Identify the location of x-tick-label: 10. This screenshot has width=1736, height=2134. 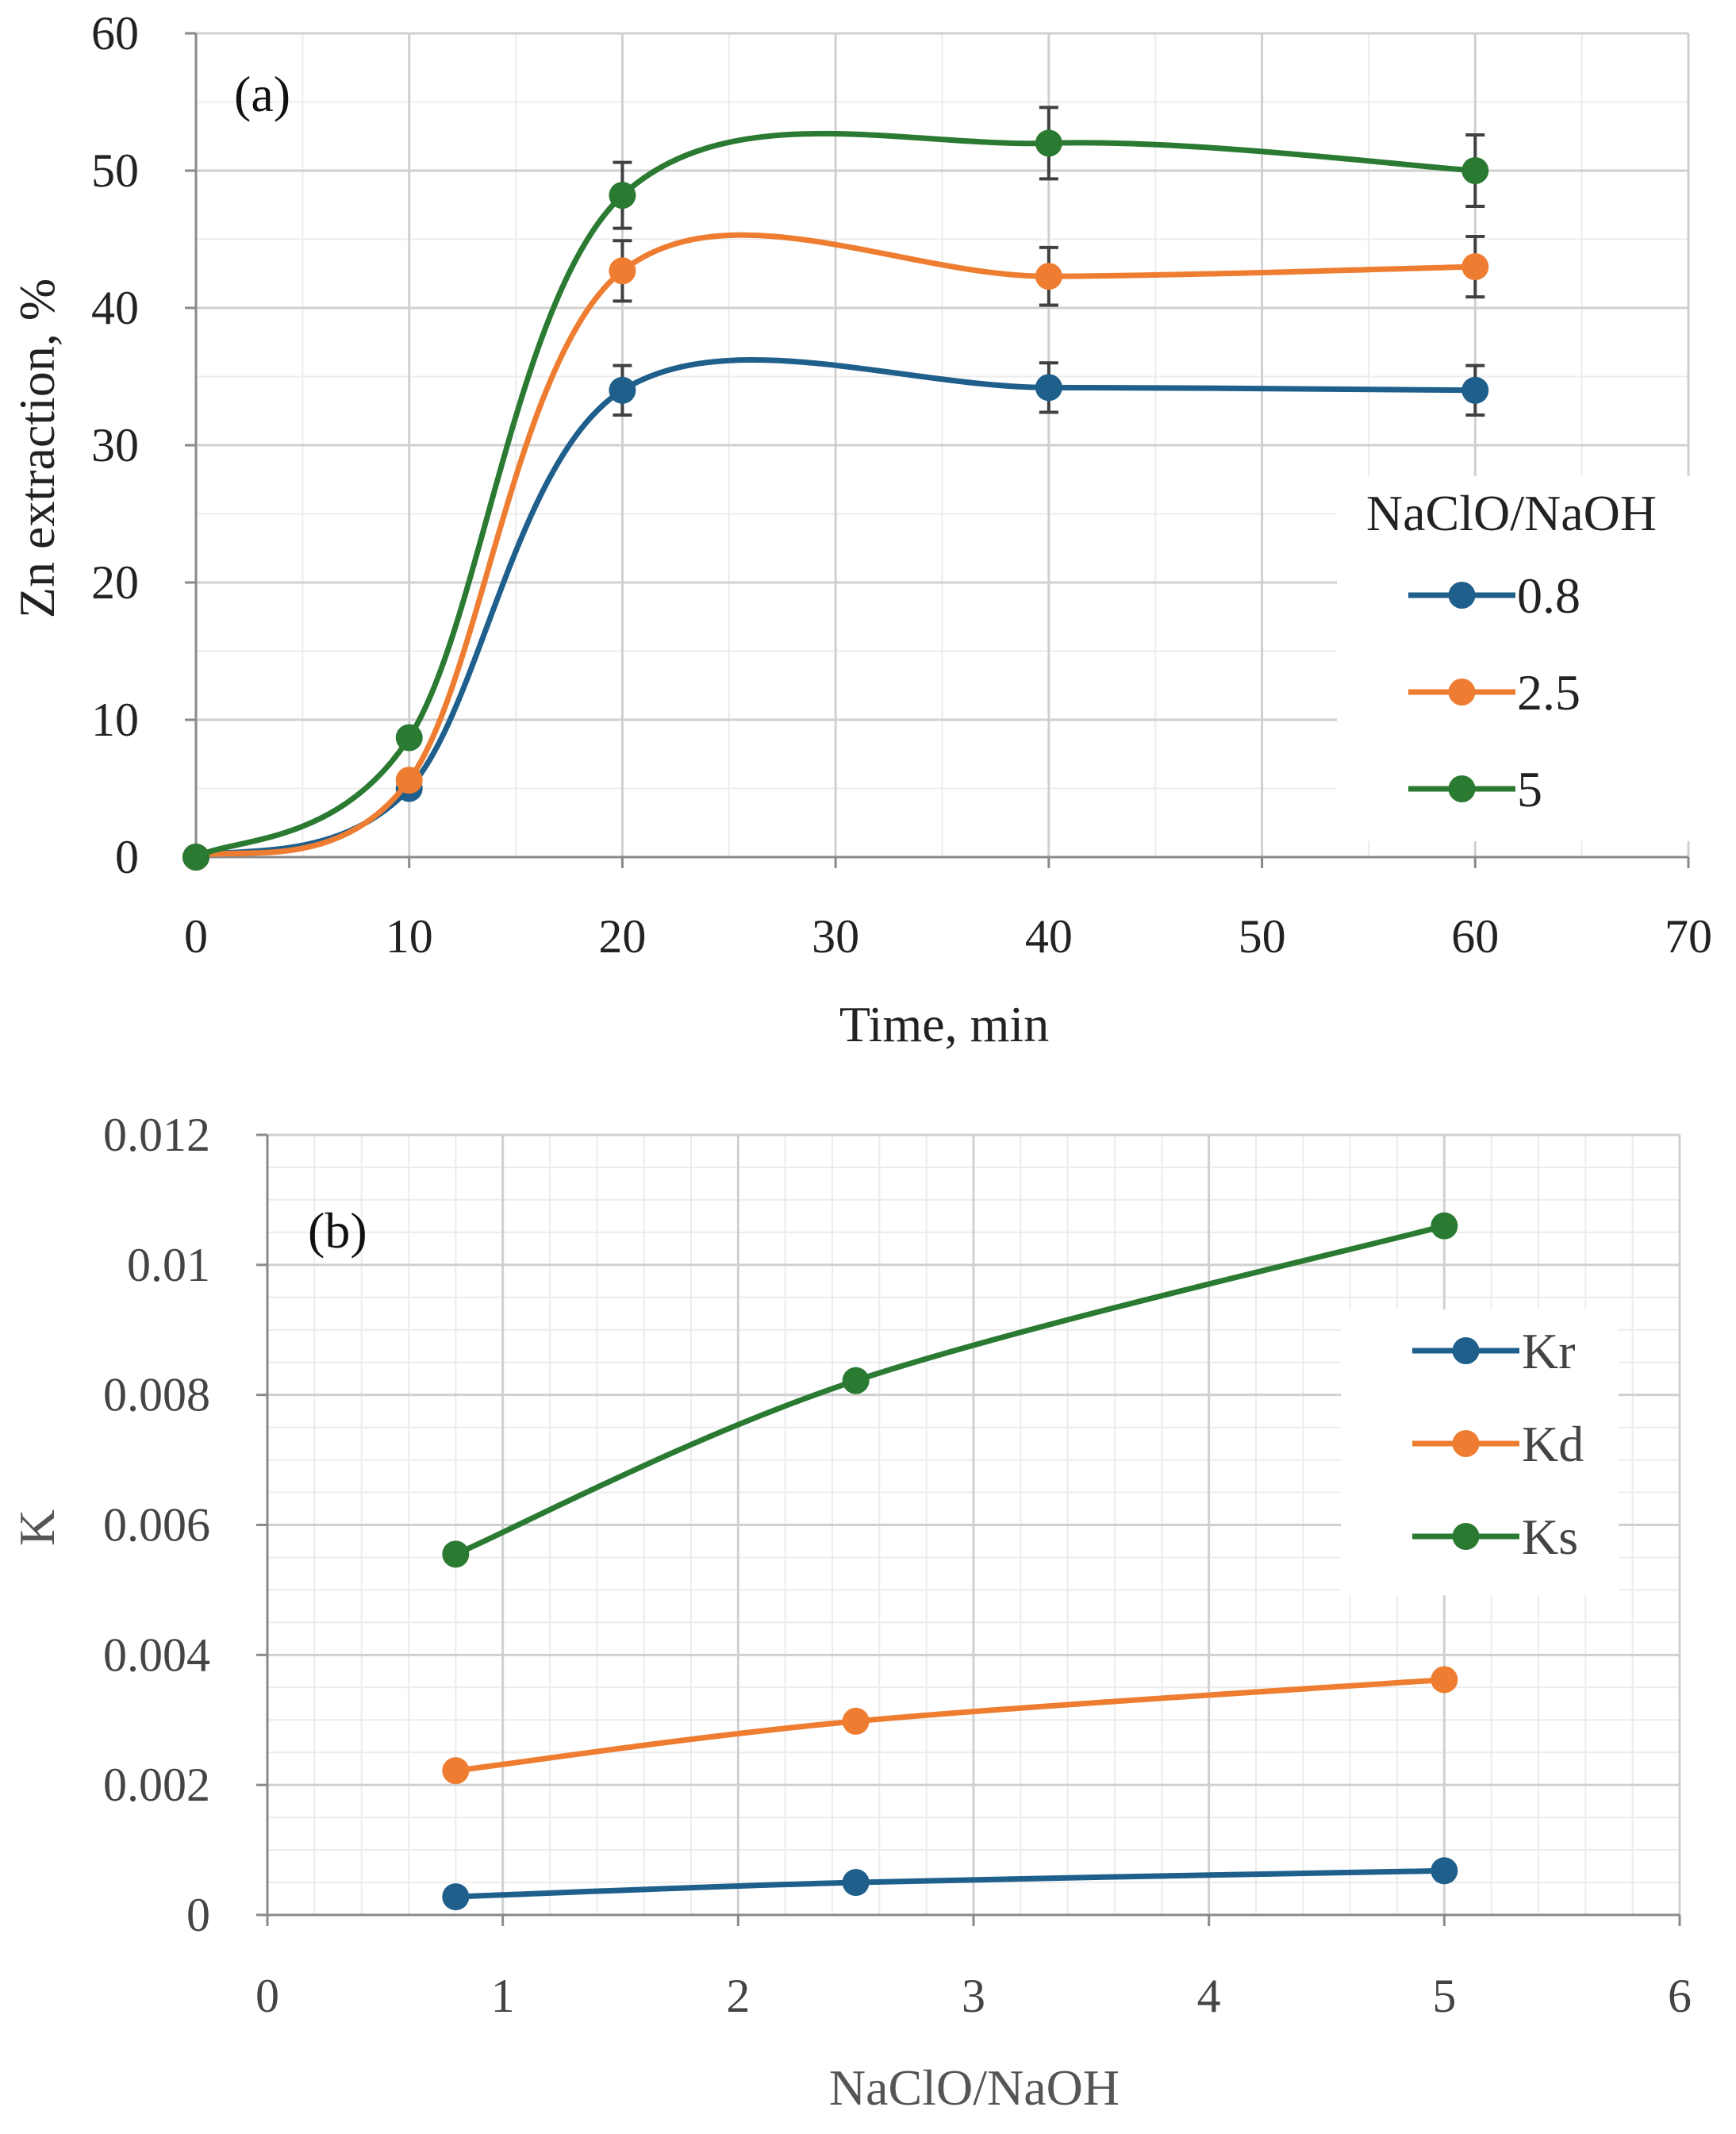
(409, 936).